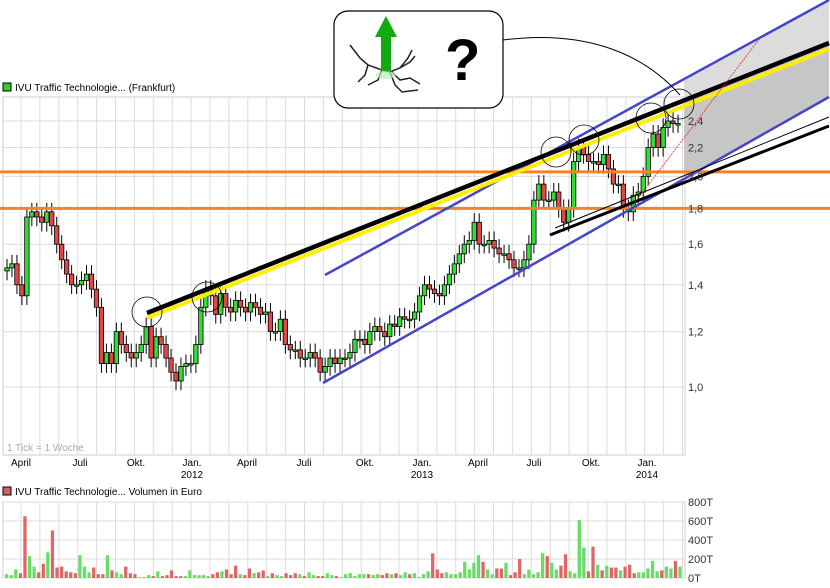 This screenshot has height=588, width=830. I want to click on arrow-shape, so click(386, 43).